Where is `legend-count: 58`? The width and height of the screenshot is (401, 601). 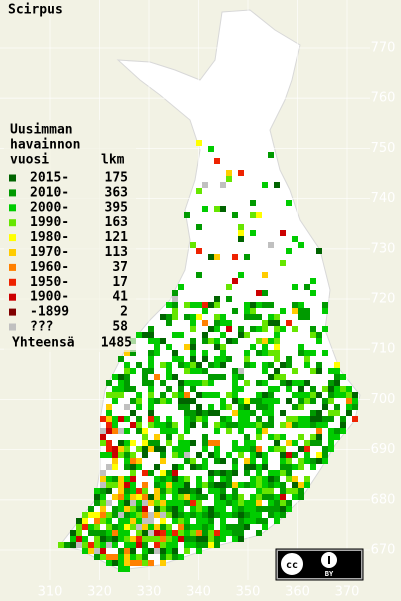 legend-count: 58 is located at coordinates (120, 327).